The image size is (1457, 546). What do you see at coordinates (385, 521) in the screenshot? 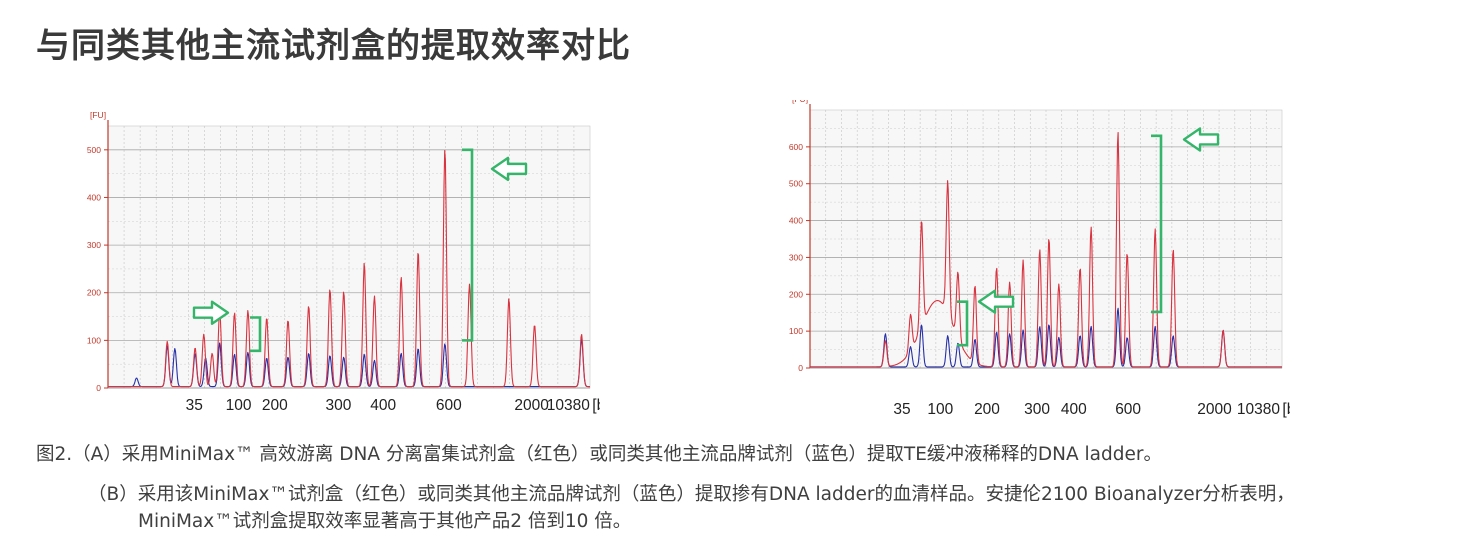
I see `caption-b-line2: MiniMax™试剂盒提取效率显著高于其他产品2 倍到10 倍。` at bounding box center [385, 521].